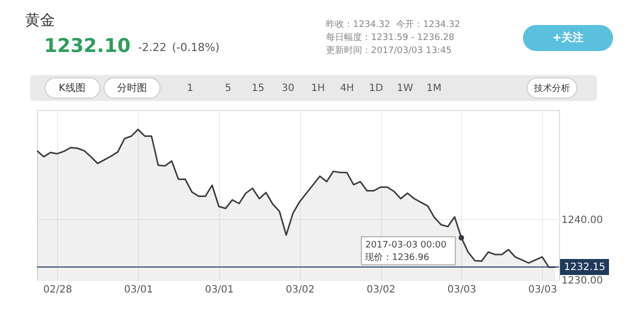  Describe the element at coordinates (228, 88) in the screenshot. I see `text: 5` at that location.